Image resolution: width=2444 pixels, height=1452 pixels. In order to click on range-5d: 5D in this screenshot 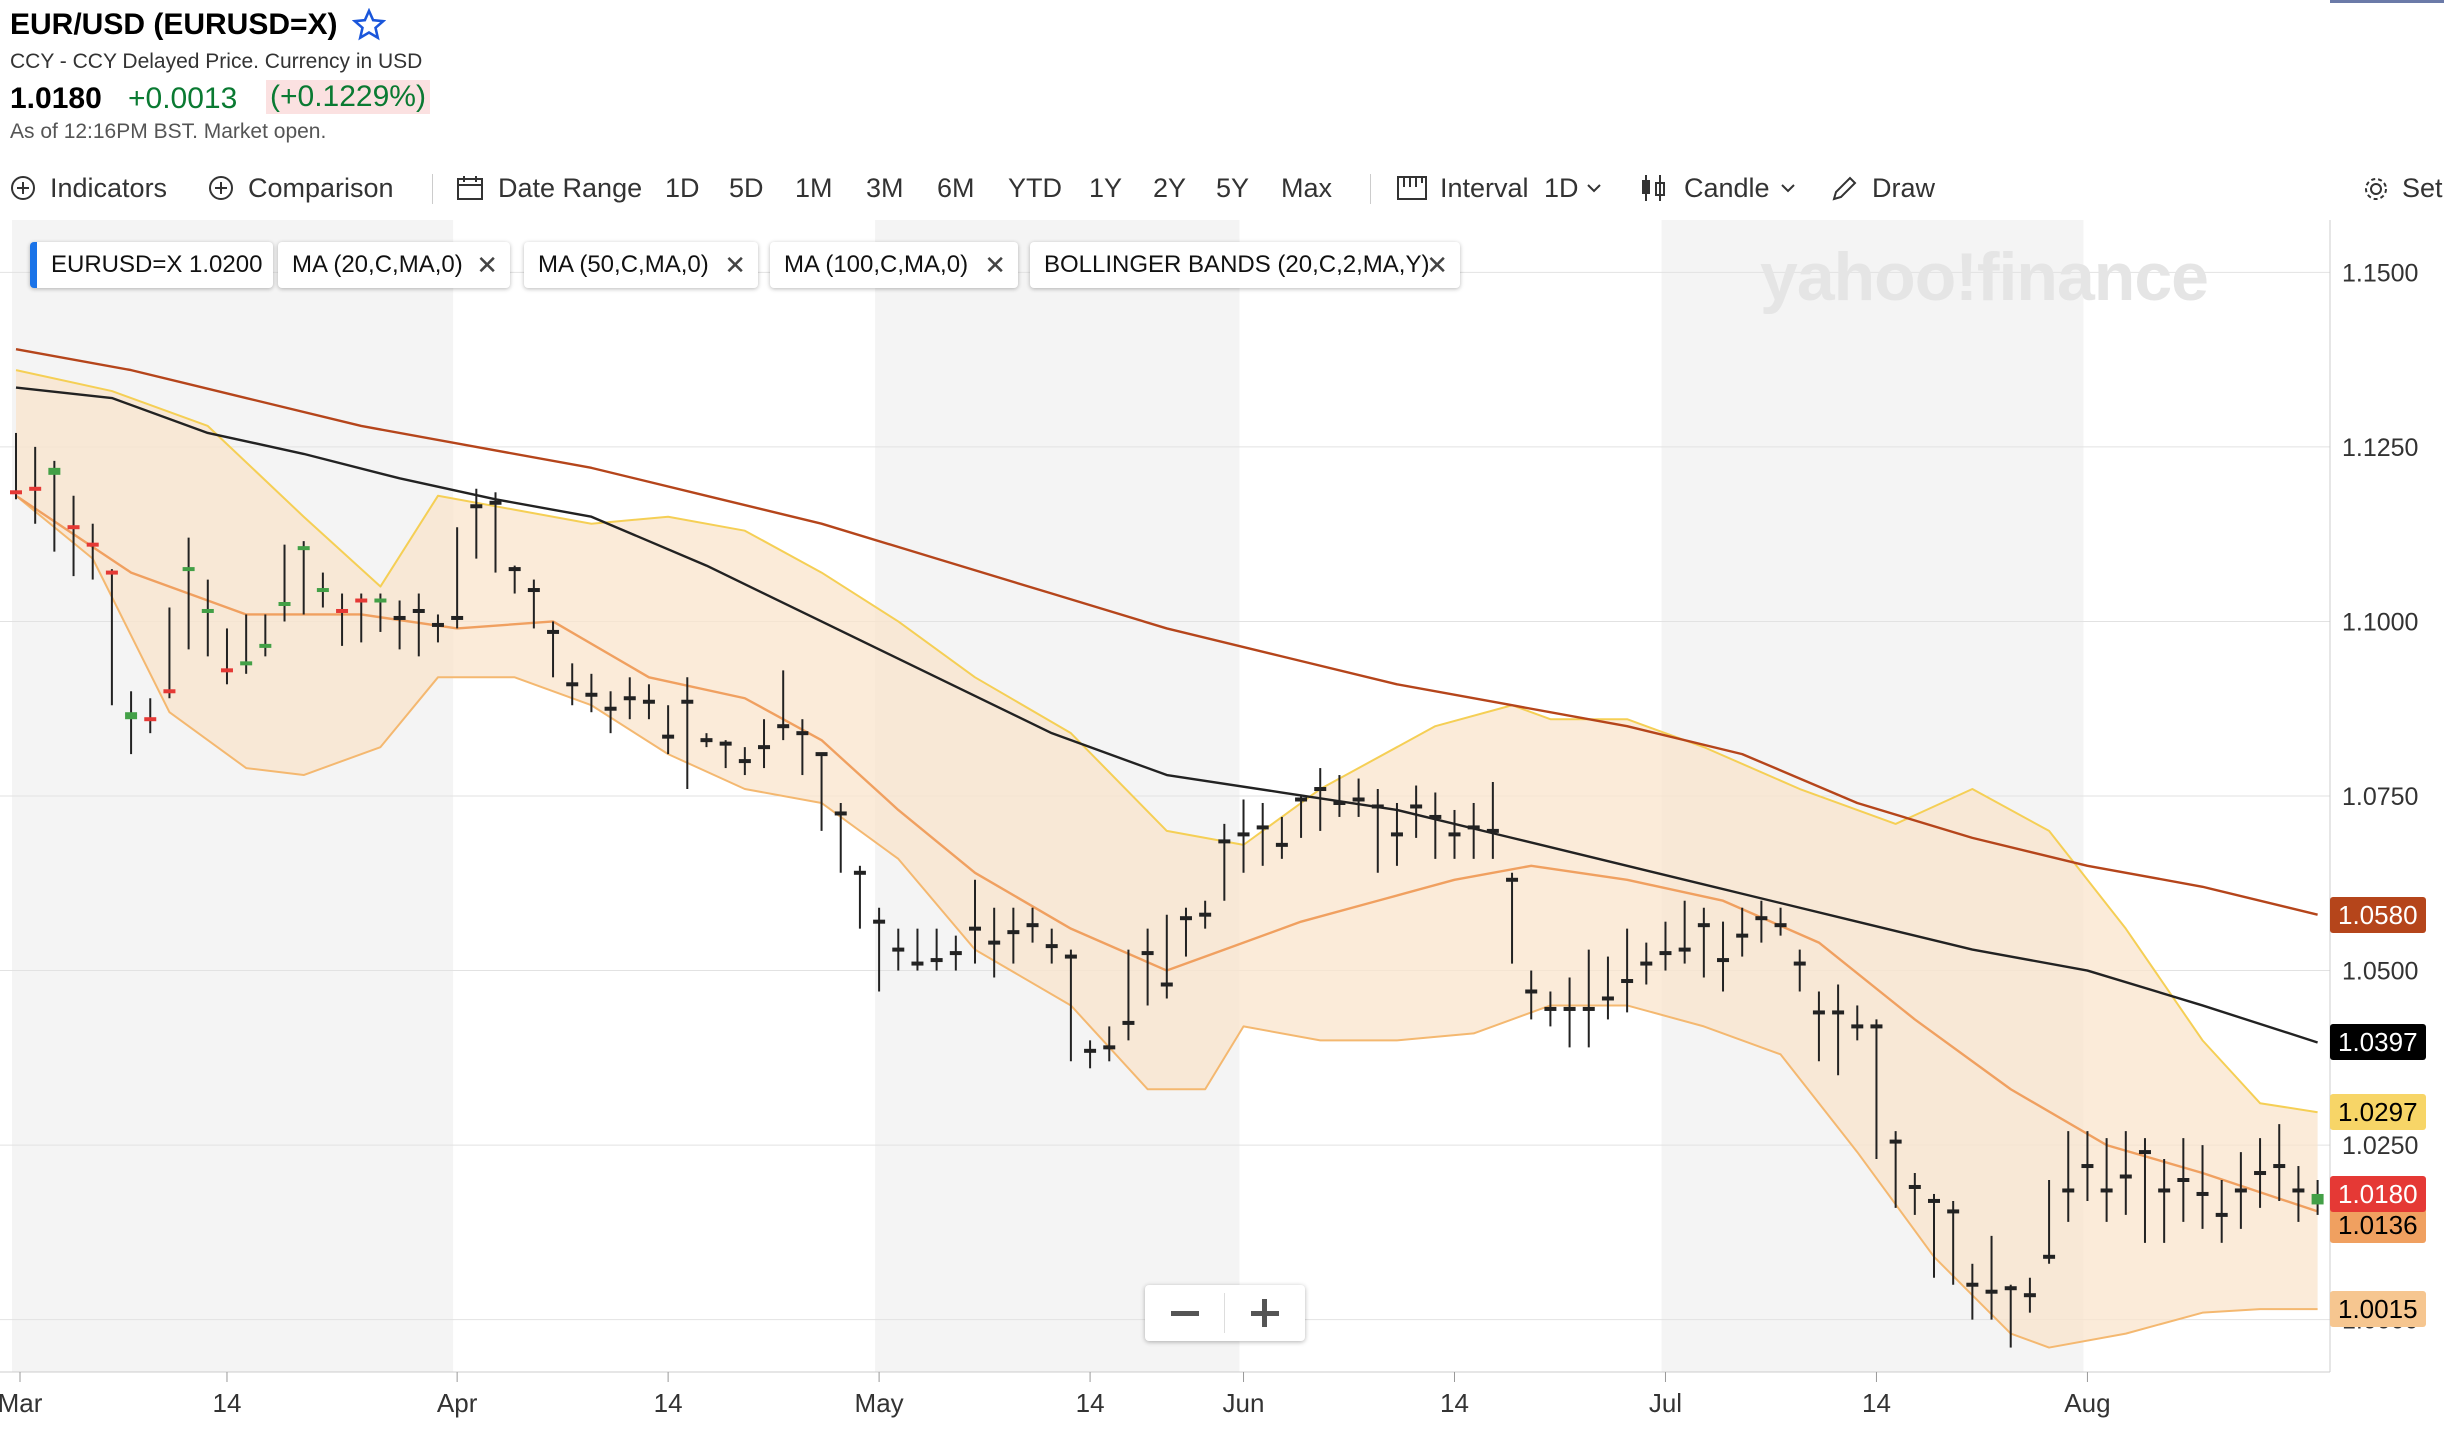, I will do `click(746, 188)`.